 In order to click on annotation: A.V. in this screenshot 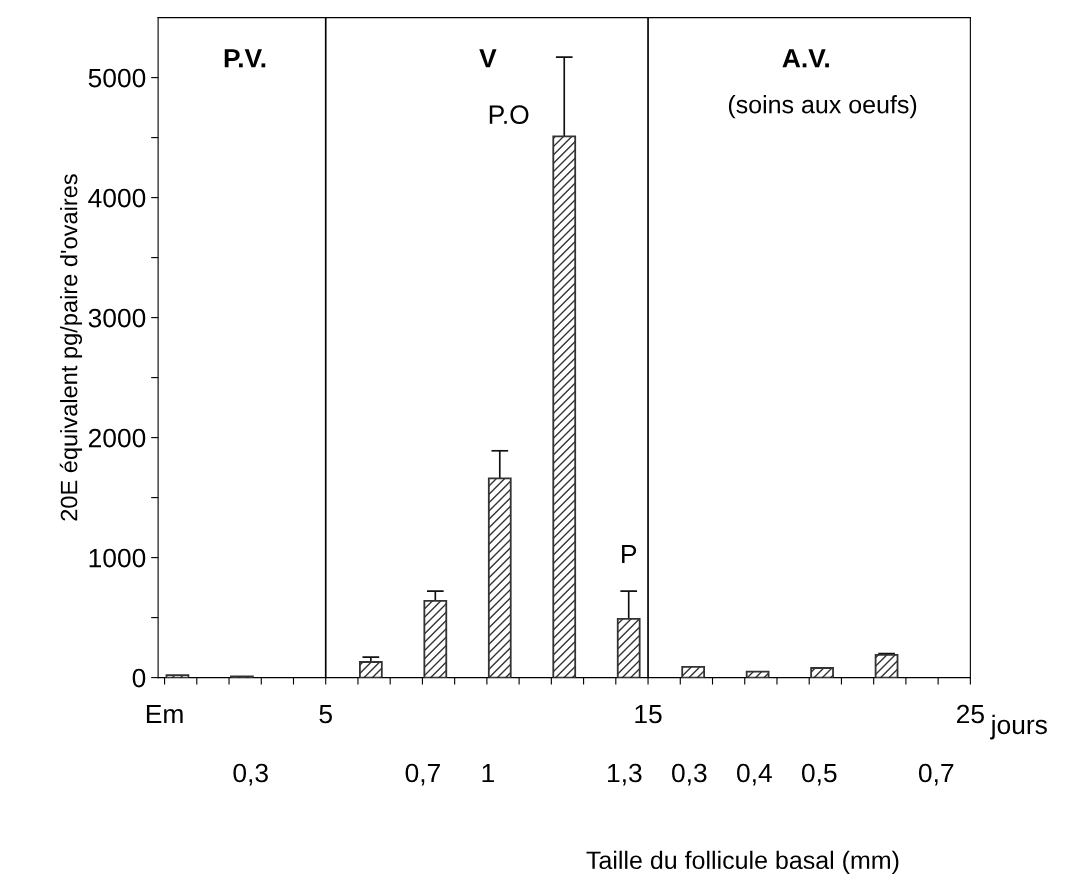, I will do `click(805, 58)`.